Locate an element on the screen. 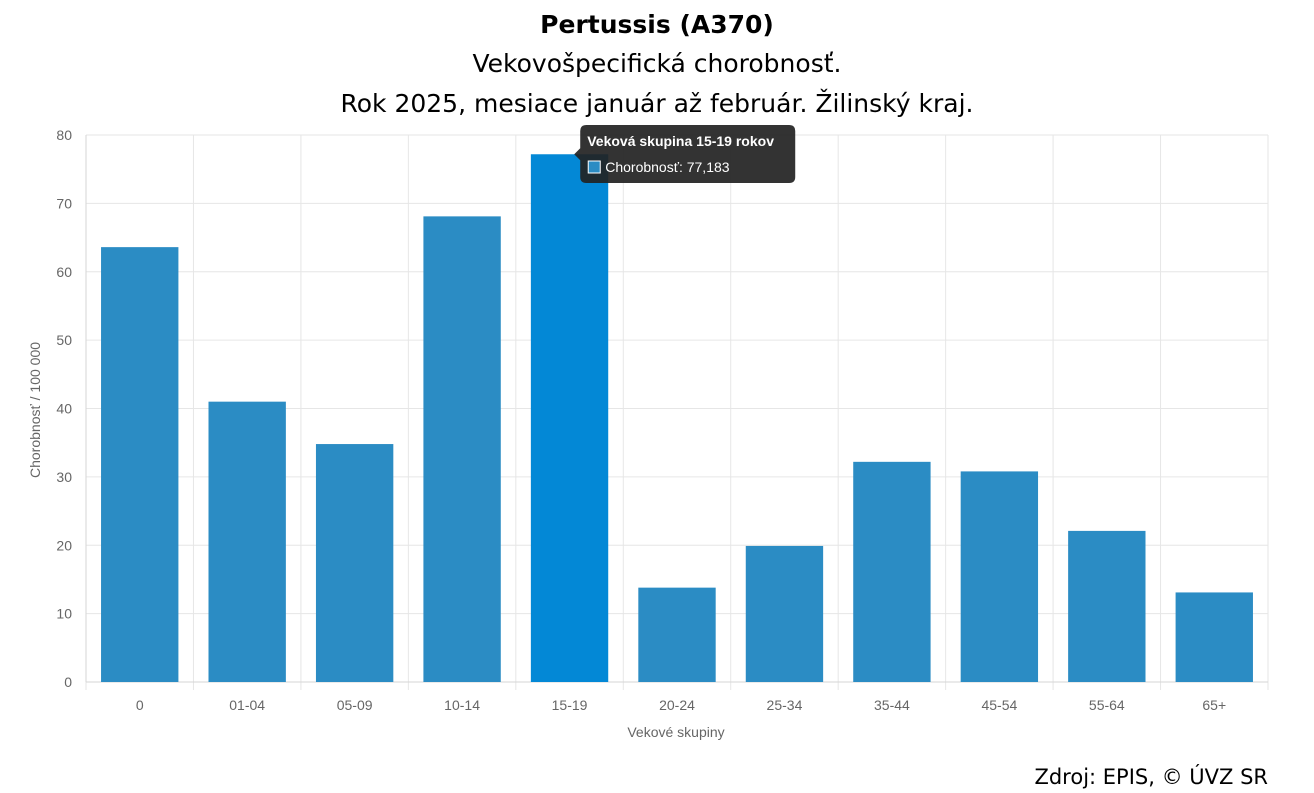 This screenshot has width=1314, height=793. y-tick-label: 30 is located at coordinates (64, 477).